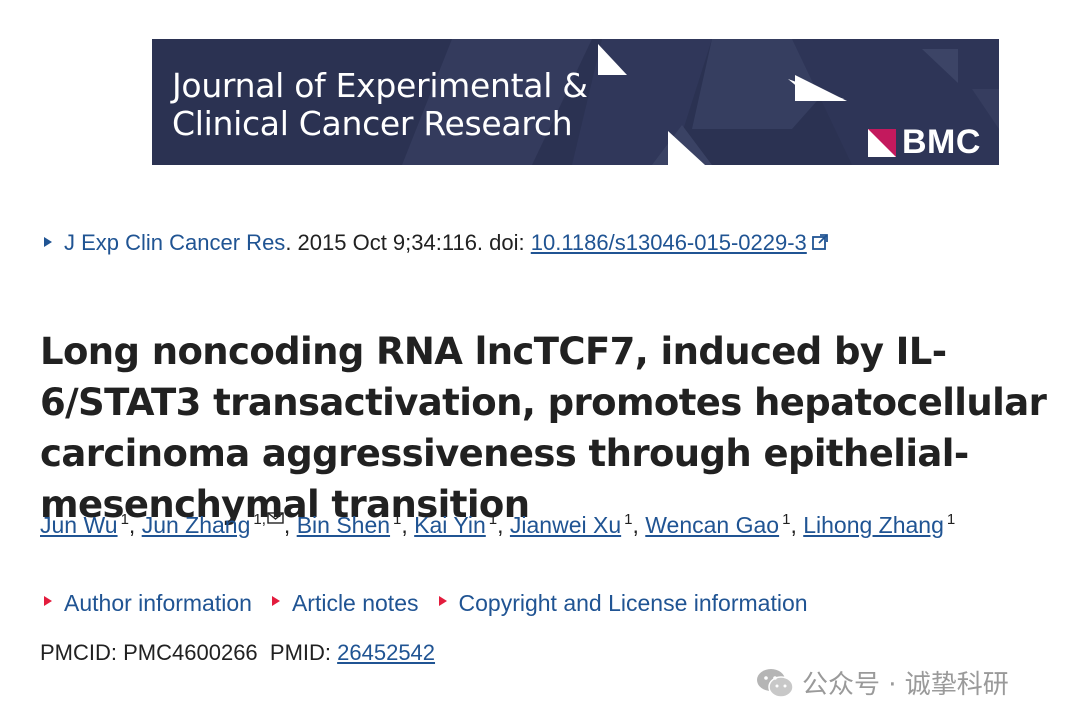 This screenshot has height=726, width=1080. Describe the element at coordinates (450, 525) in the screenshot. I see `author-link: Kai Yin` at that location.